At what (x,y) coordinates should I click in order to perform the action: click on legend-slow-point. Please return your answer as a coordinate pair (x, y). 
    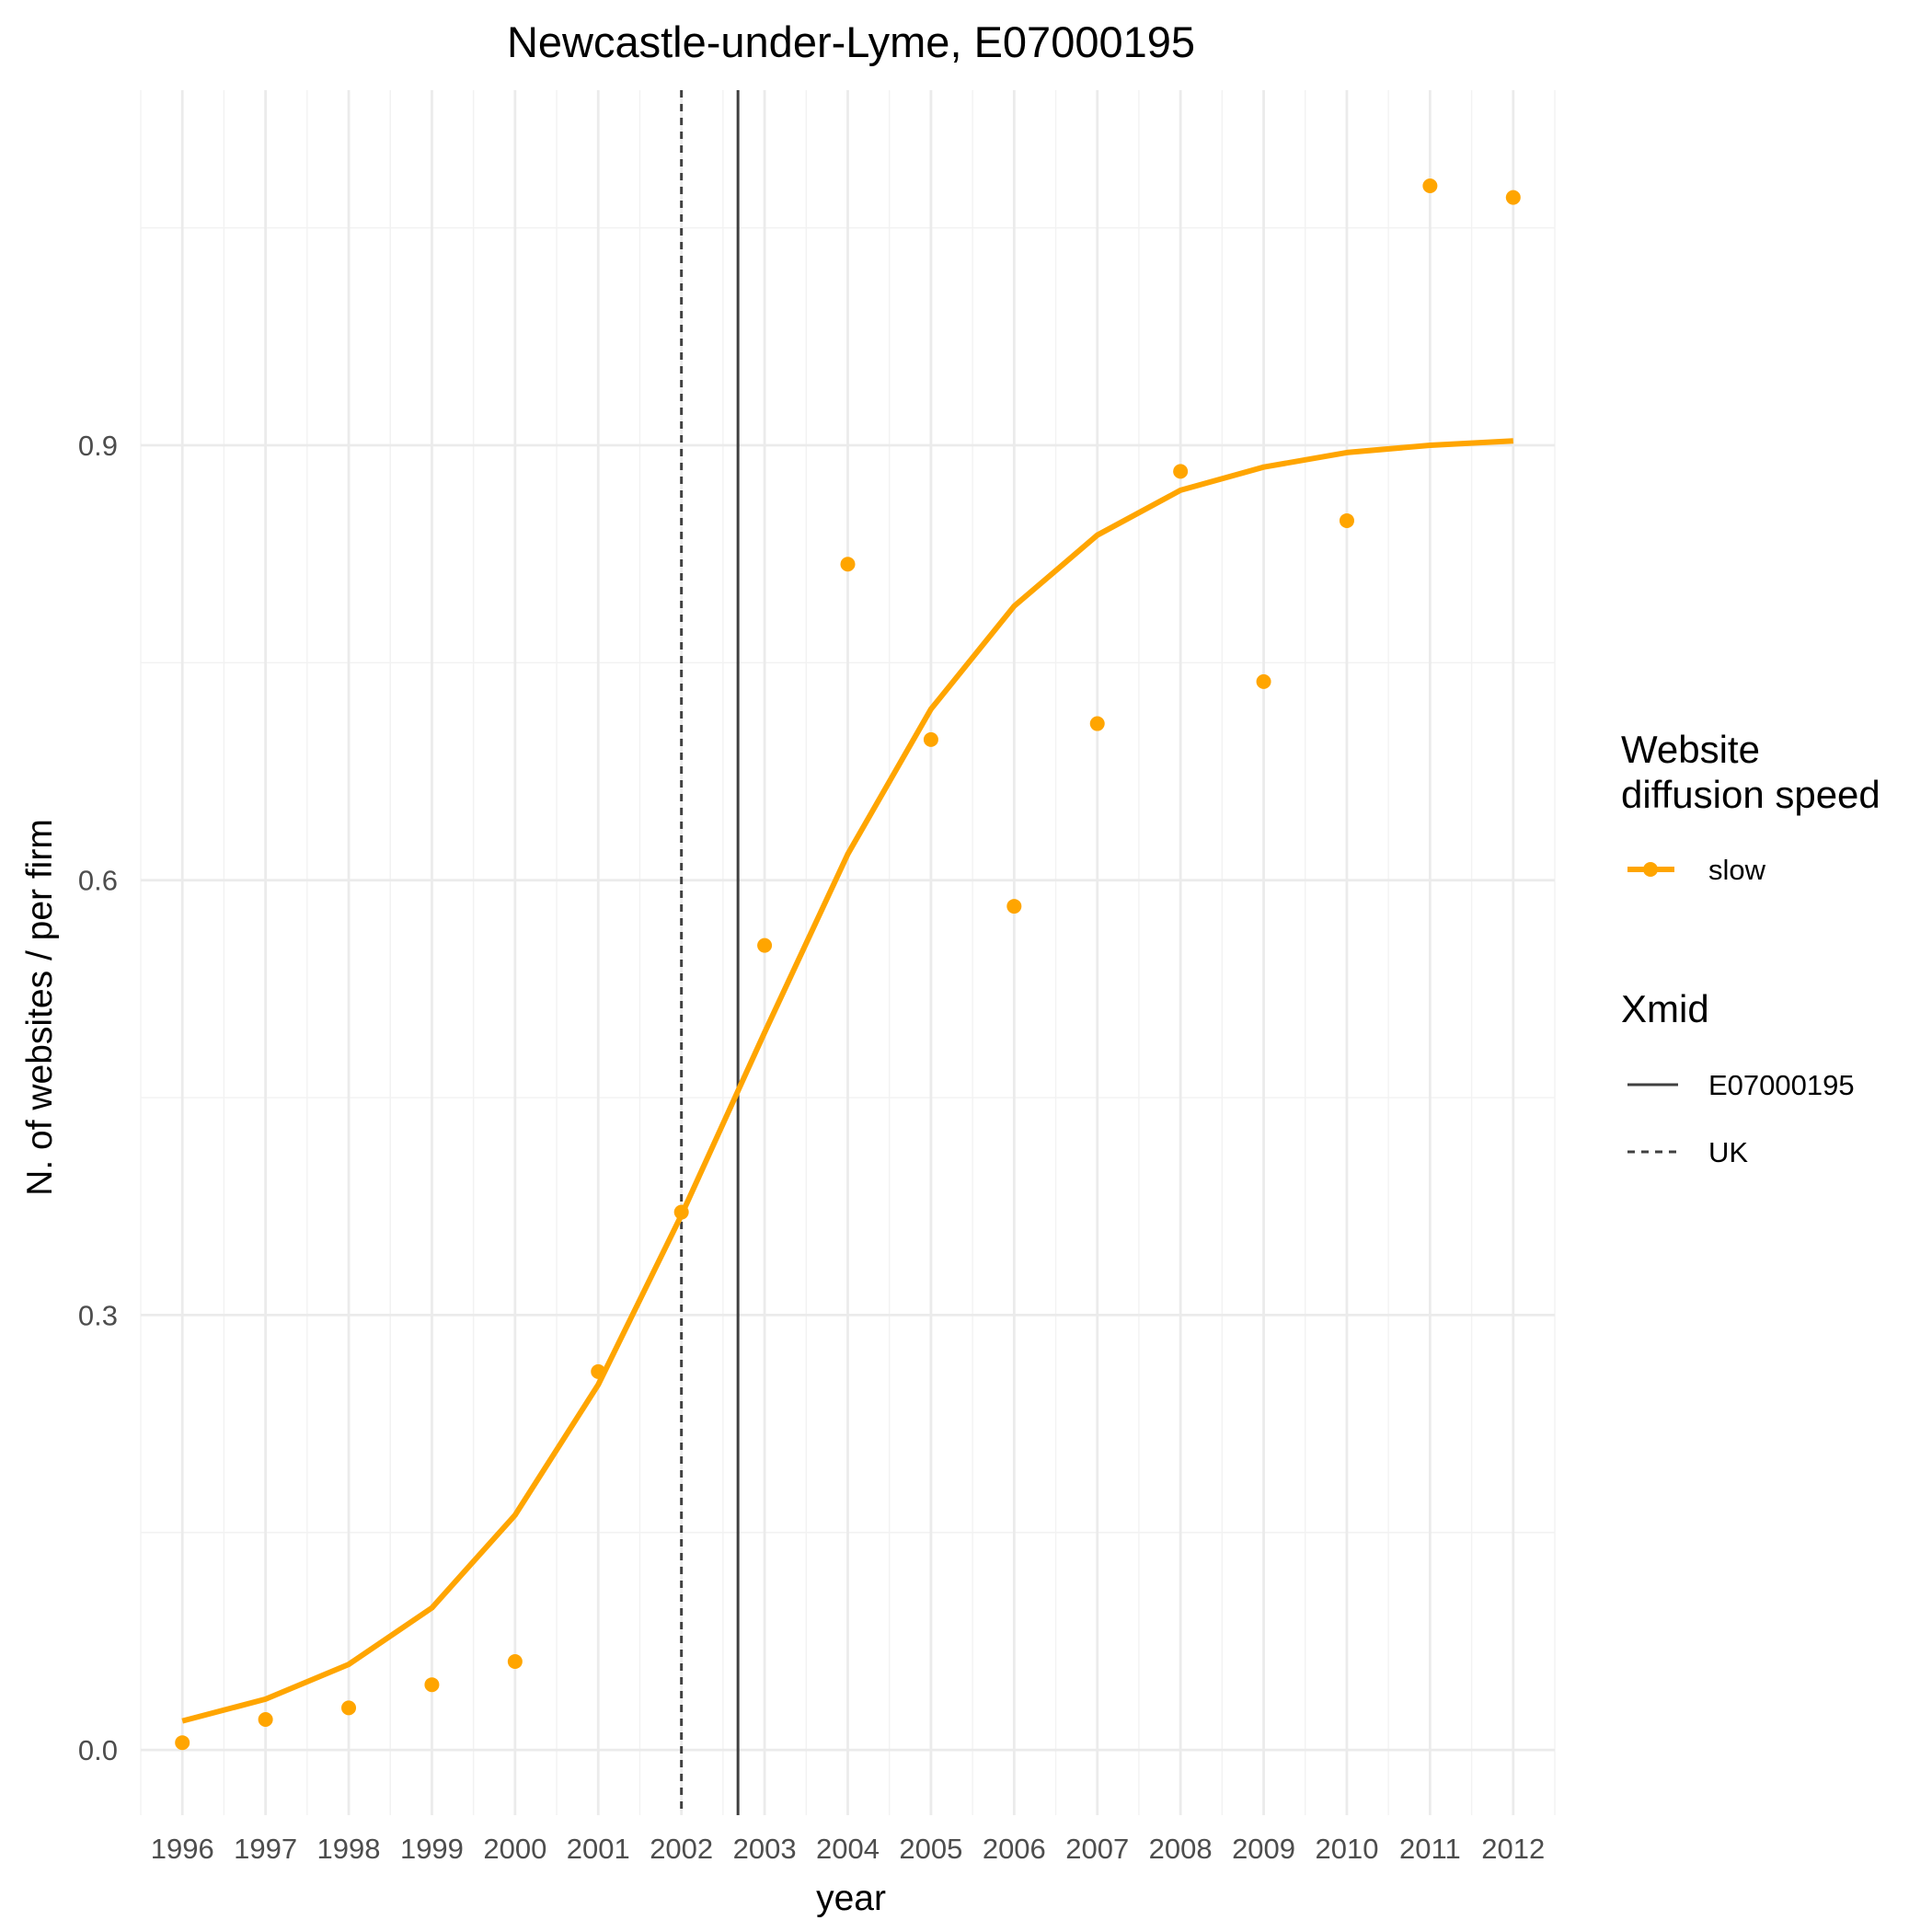
    Looking at the image, I should click on (1650, 869).